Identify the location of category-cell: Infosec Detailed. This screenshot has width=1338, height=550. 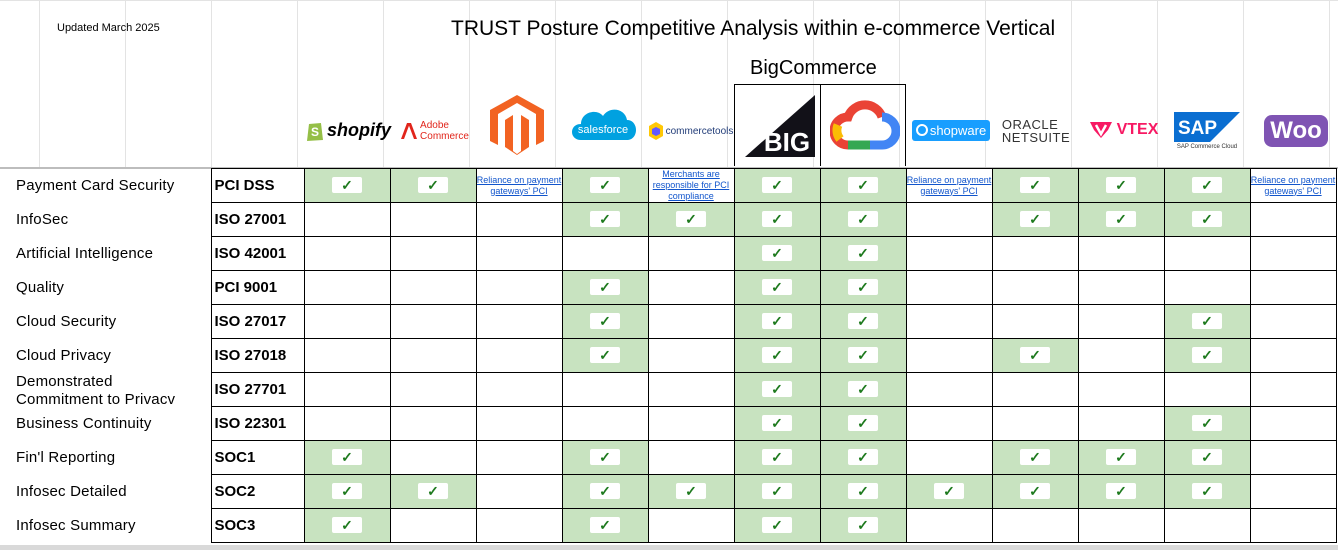
(71, 491).